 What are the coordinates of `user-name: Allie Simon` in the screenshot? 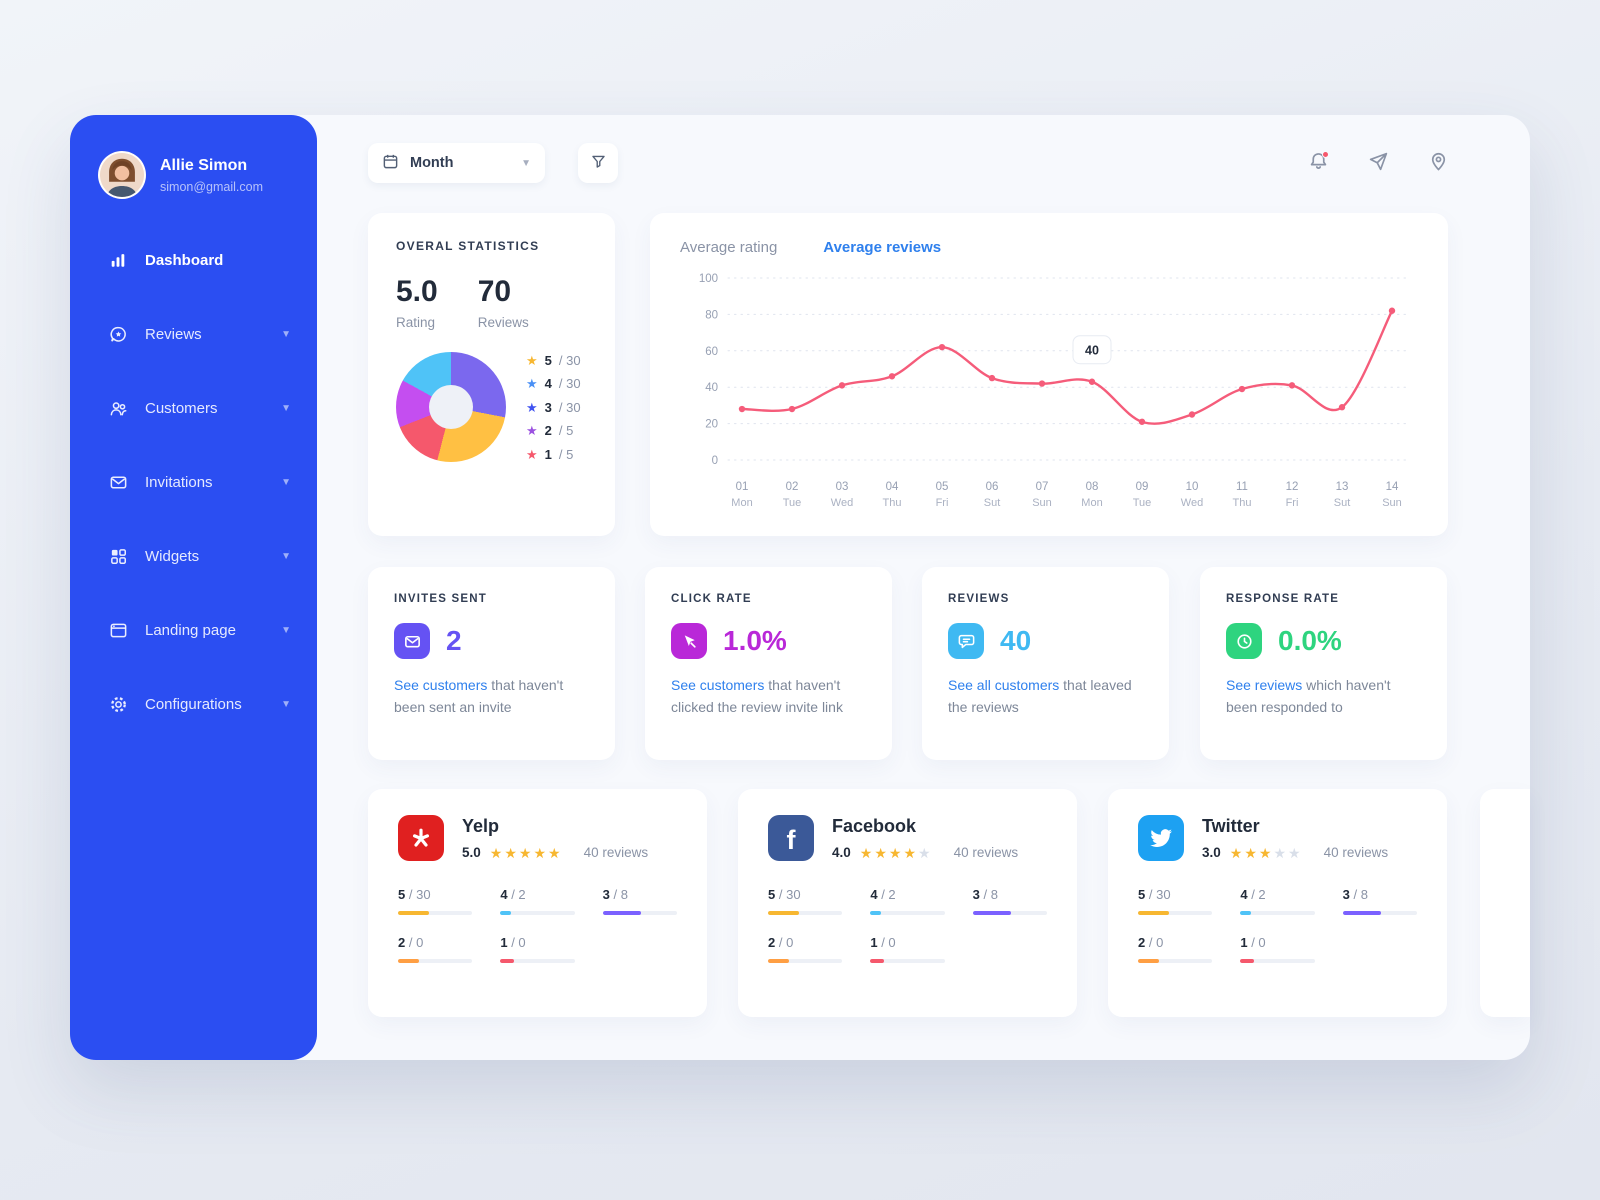 It's located at (204, 165).